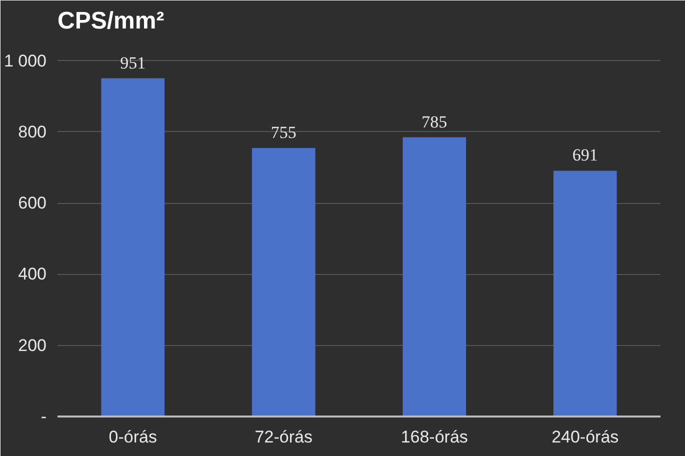 This screenshot has width=685, height=456. What do you see at coordinates (132, 437) in the screenshot?
I see `x-tick-label: 0-órás` at bounding box center [132, 437].